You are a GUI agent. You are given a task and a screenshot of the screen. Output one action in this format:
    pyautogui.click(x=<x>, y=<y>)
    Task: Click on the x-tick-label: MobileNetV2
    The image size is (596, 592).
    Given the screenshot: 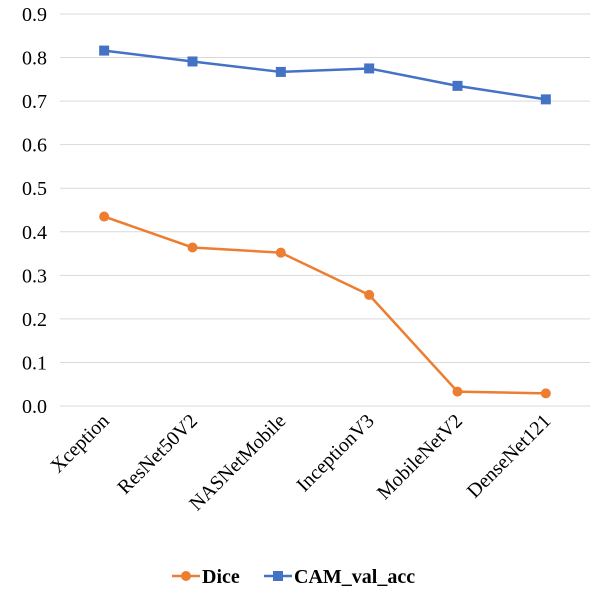 What is the action you would take?
    pyautogui.click(x=420, y=457)
    